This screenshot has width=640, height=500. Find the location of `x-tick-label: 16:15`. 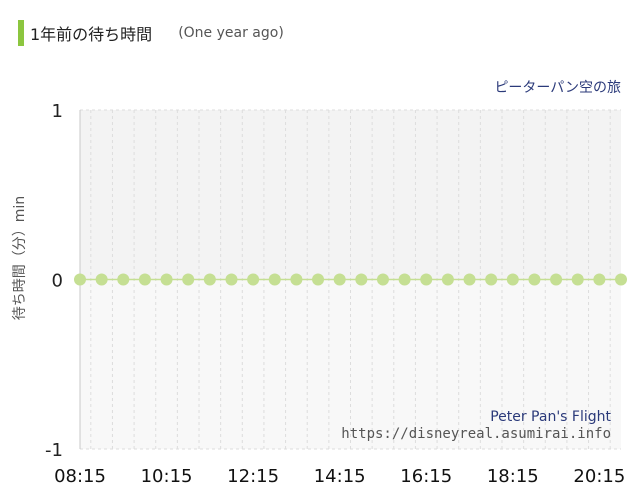

x-tick-label: 16:15 is located at coordinates (426, 476).